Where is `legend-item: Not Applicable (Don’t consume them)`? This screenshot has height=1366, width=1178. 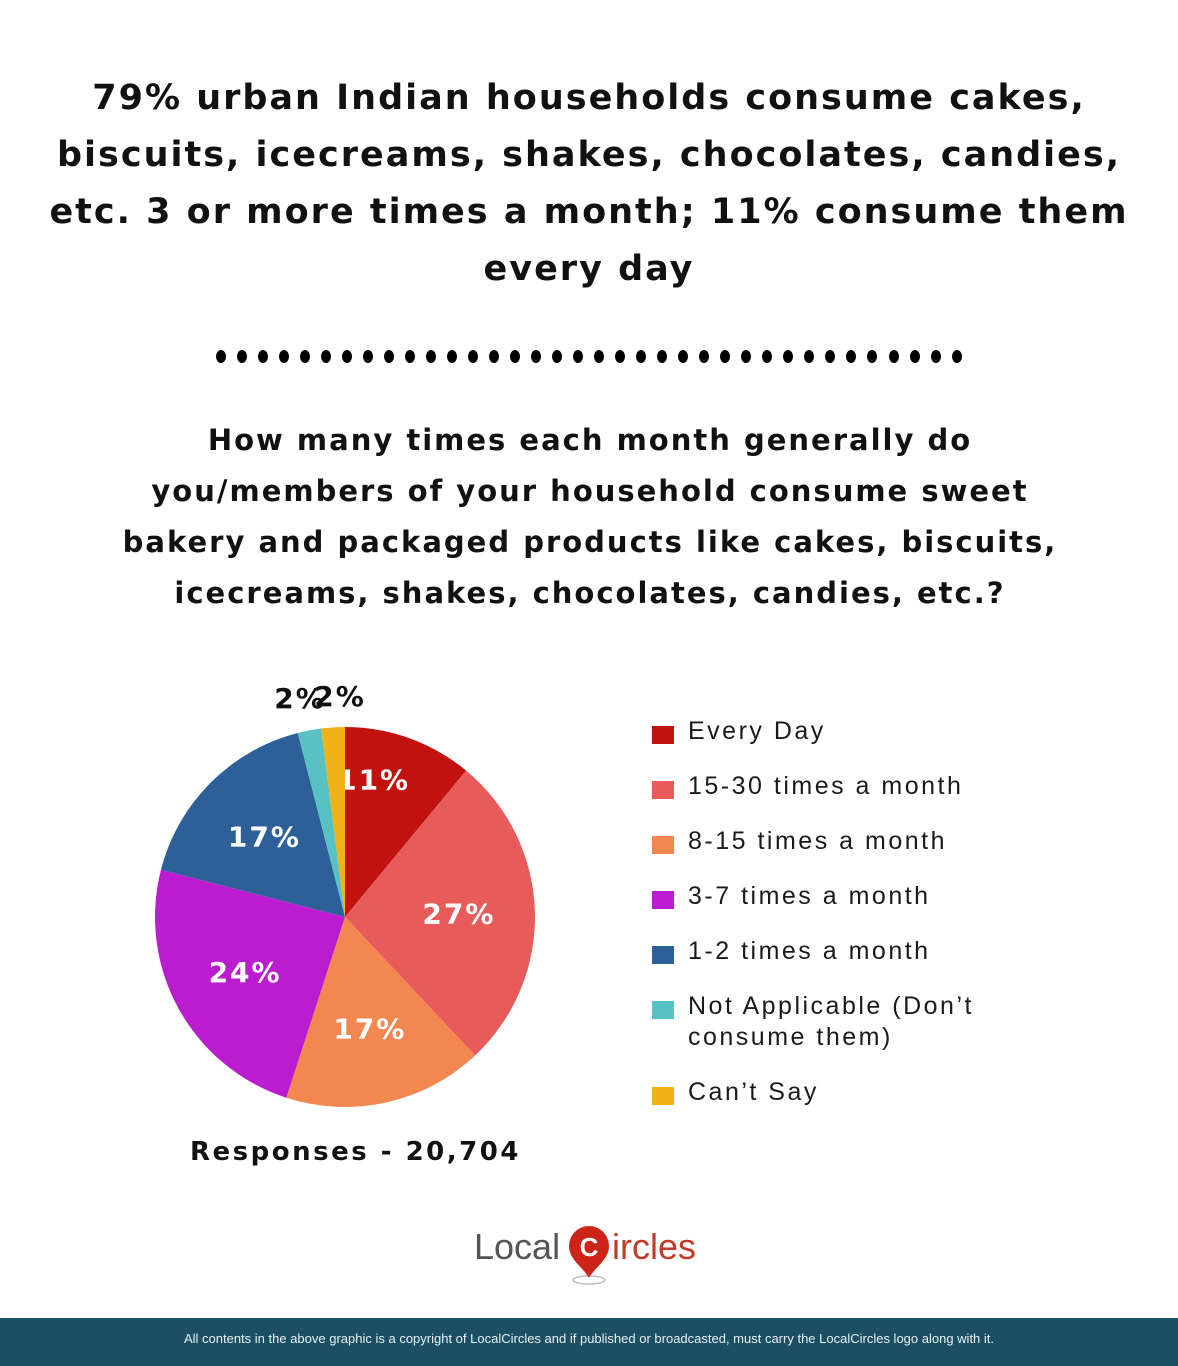 legend-item: Not Applicable (Don’t consume them) is located at coordinates (852, 1022).